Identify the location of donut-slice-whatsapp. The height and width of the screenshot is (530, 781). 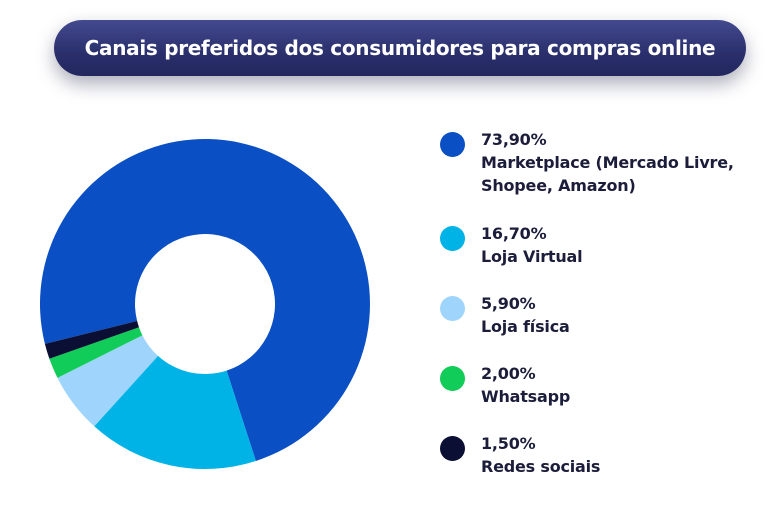
(96, 352).